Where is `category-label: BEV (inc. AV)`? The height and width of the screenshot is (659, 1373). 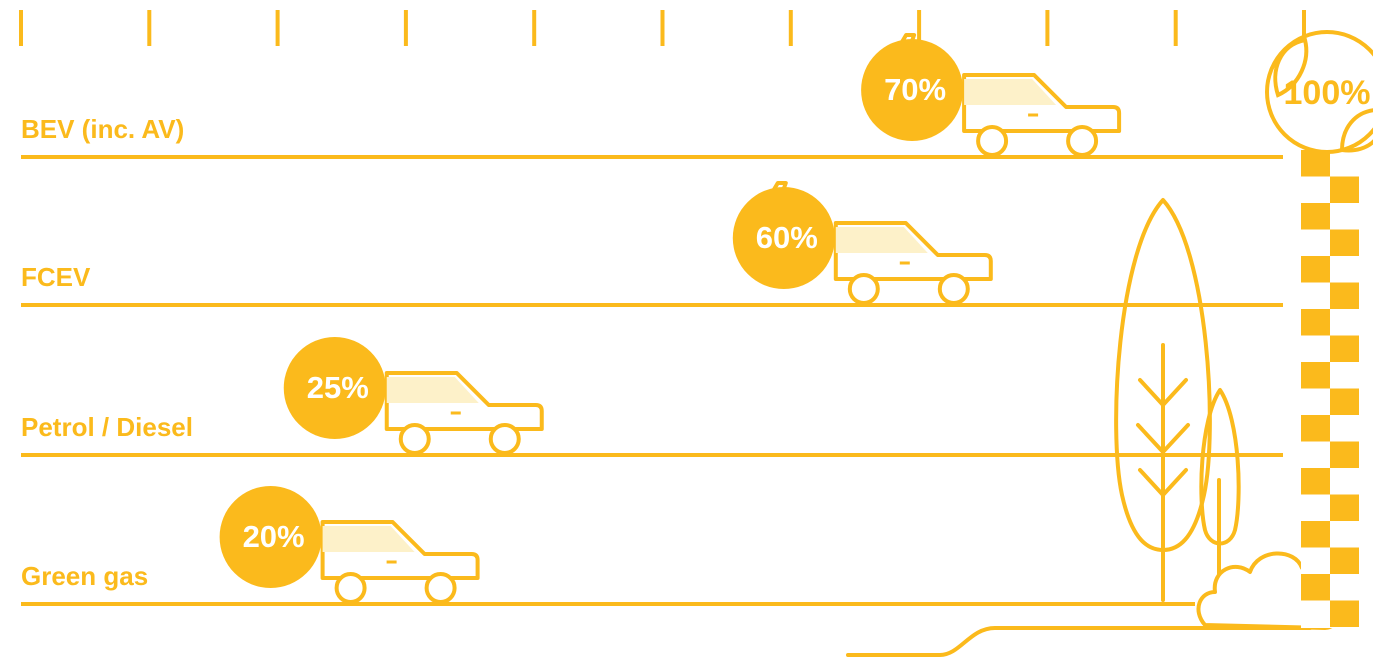
category-label: BEV (inc. AV) is located at coordinates (102, 129).